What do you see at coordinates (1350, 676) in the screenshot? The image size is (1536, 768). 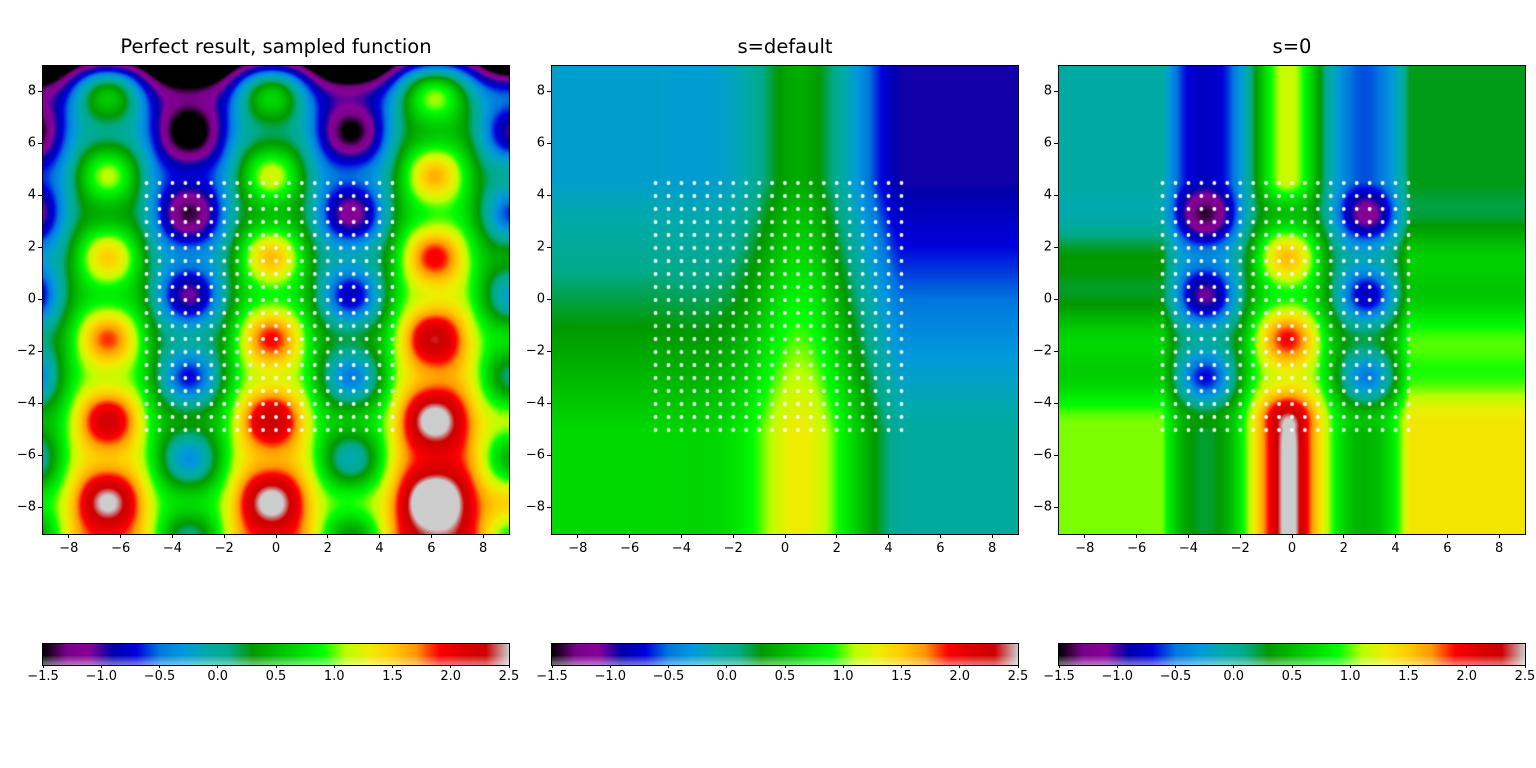 I see `colorbar-tick-label: 1.0` at bounding box center [1350, 676].